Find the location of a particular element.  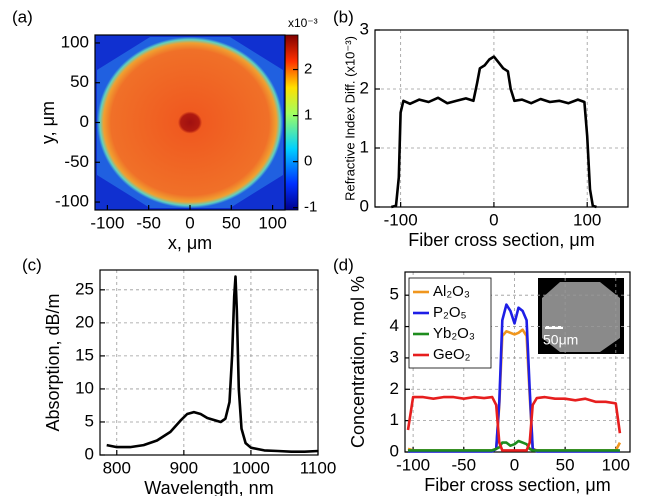

panel-label: (b) is located at coordinates (343, 16).